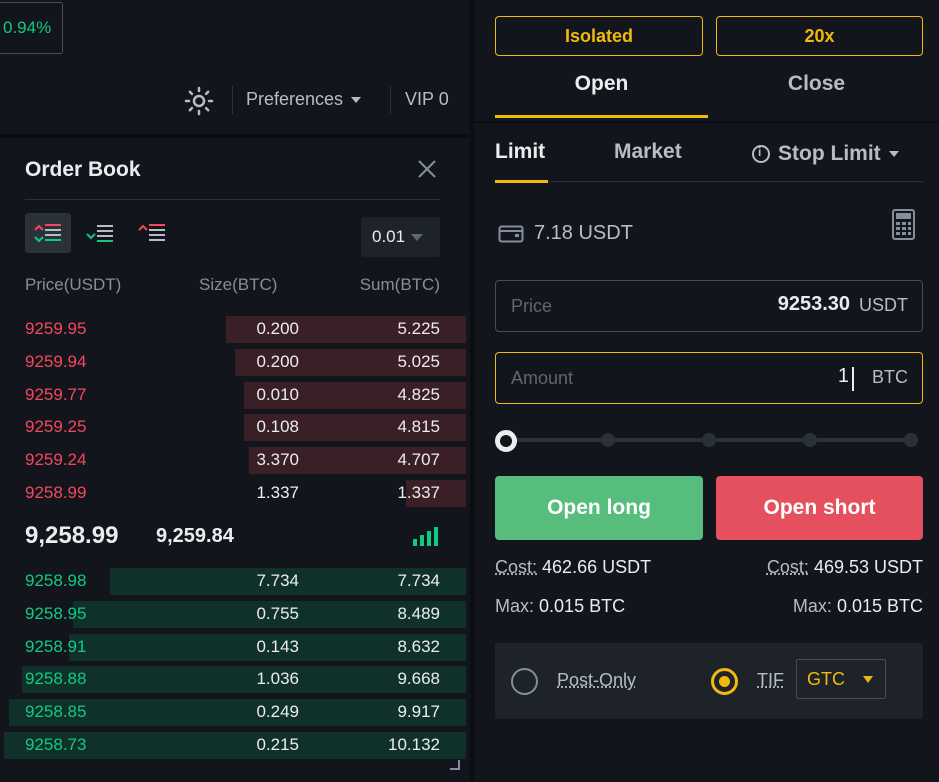 The width and height of the screenshot is (939, 782). What do you see at coordinates (903, 224) in the screenshot?
I see `calculator-icon` at bounding box center [903, 224].